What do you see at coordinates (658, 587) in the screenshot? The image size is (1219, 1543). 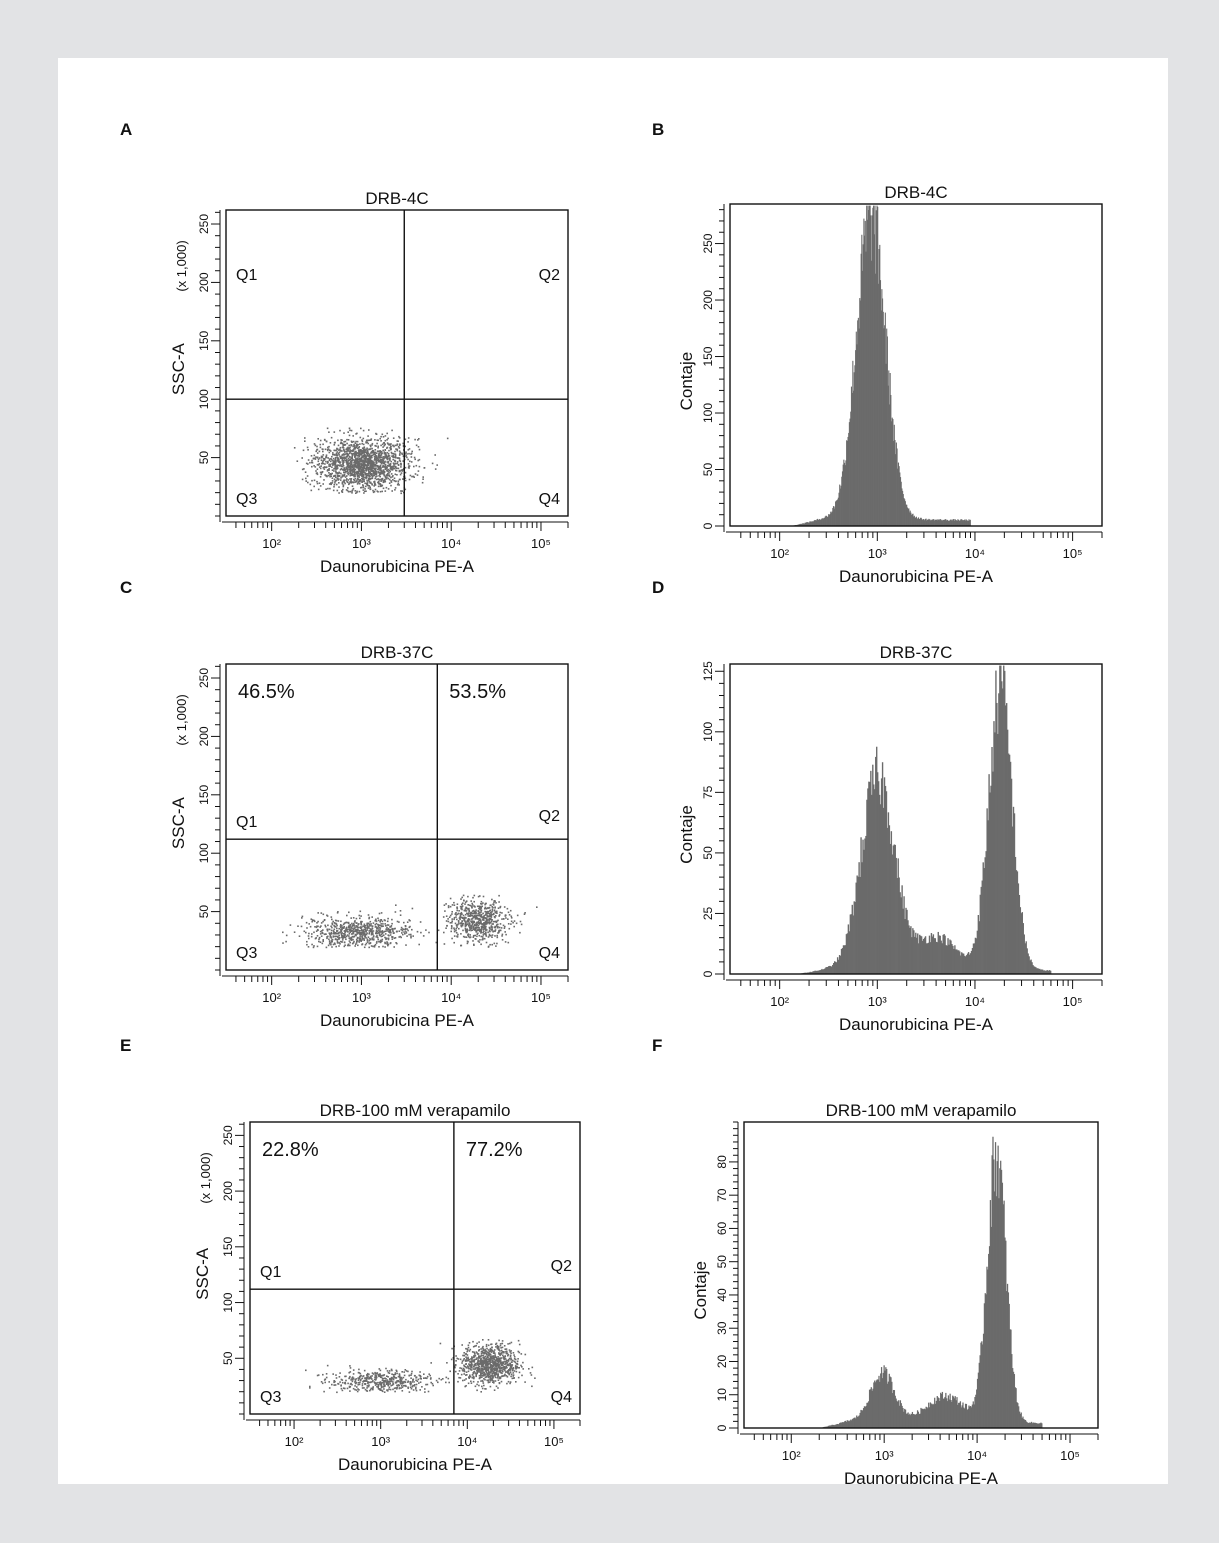 I see `panel-letter: D` at bounding box center [658, 587].